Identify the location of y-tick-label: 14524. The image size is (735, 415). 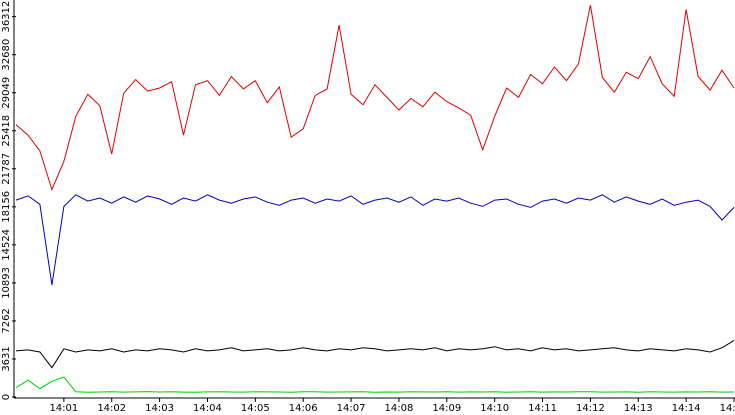
(6, 245).